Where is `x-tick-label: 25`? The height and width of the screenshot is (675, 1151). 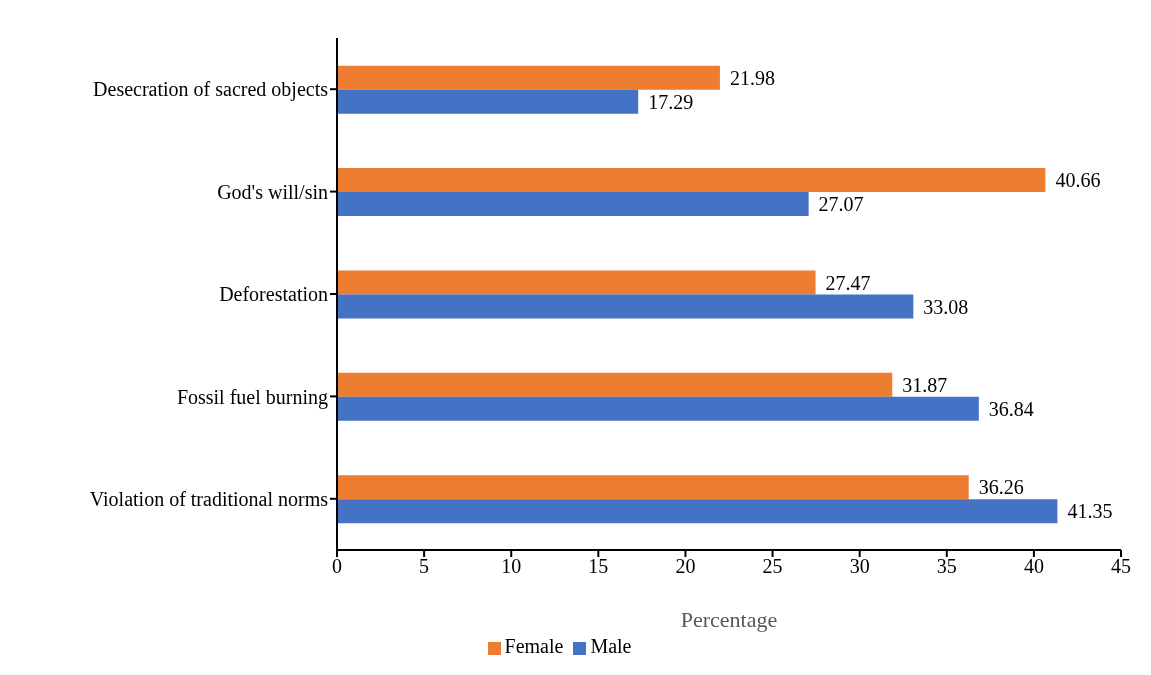 x-tick-label: 25 is located at coordinates (772, 566).